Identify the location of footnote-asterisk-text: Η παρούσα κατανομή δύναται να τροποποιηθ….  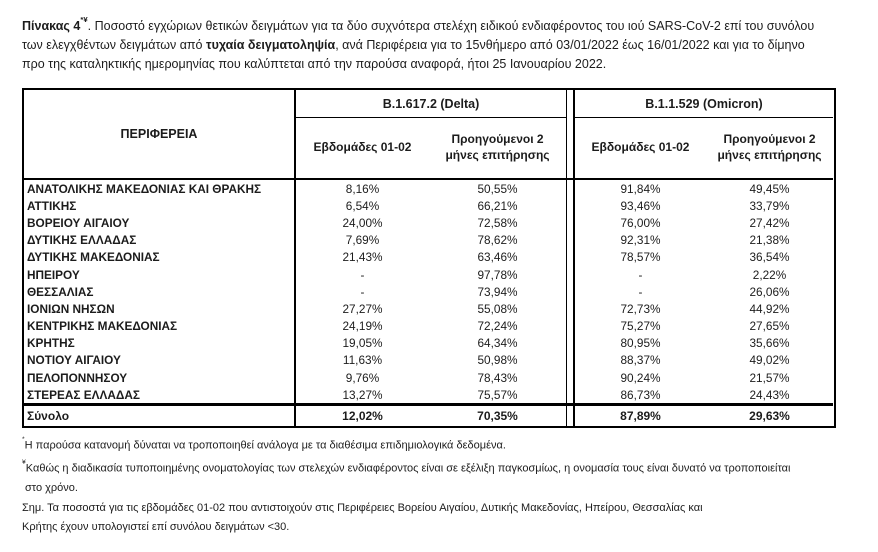
(265, 445).